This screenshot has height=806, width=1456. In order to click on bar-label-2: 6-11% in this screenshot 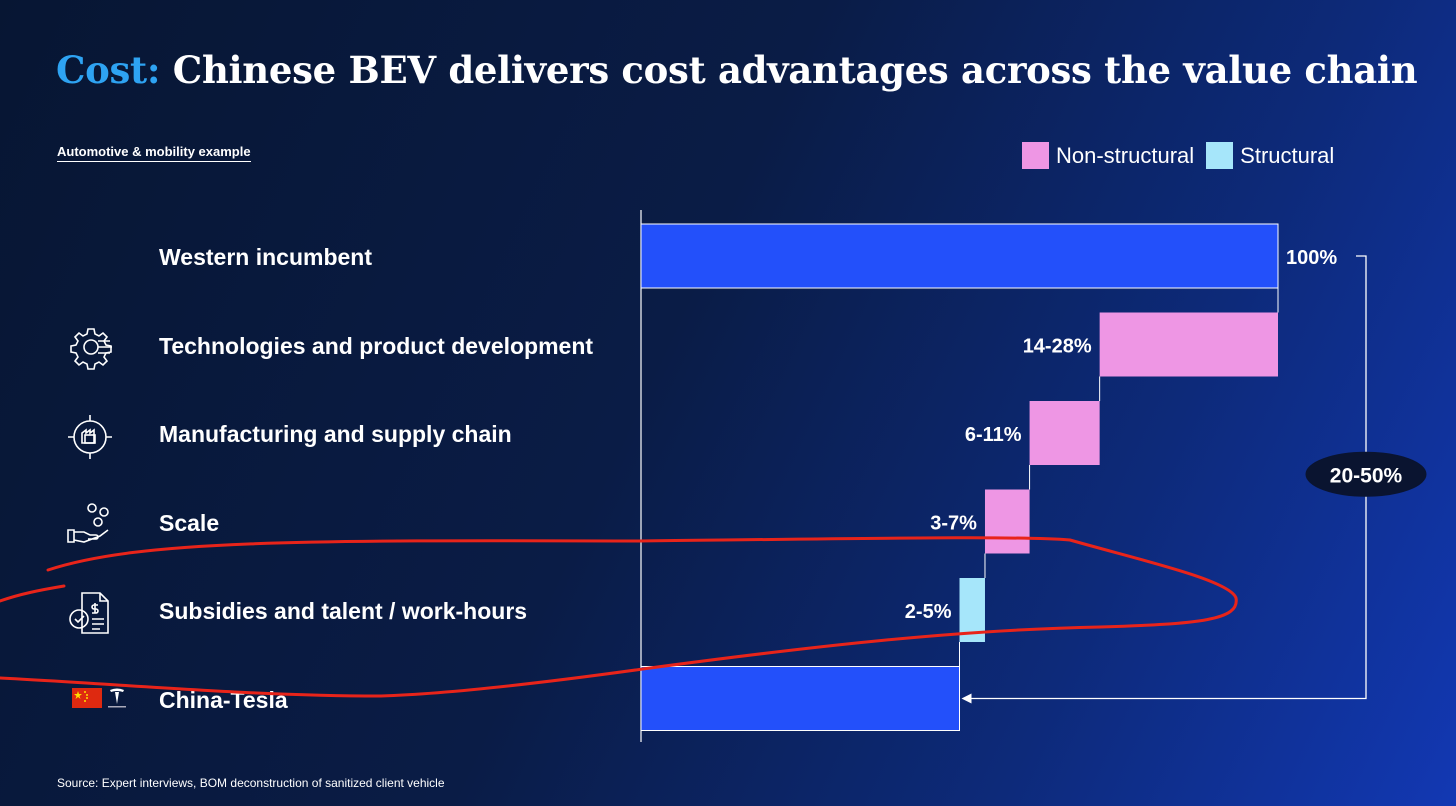, I will do `click(993, 435)`.